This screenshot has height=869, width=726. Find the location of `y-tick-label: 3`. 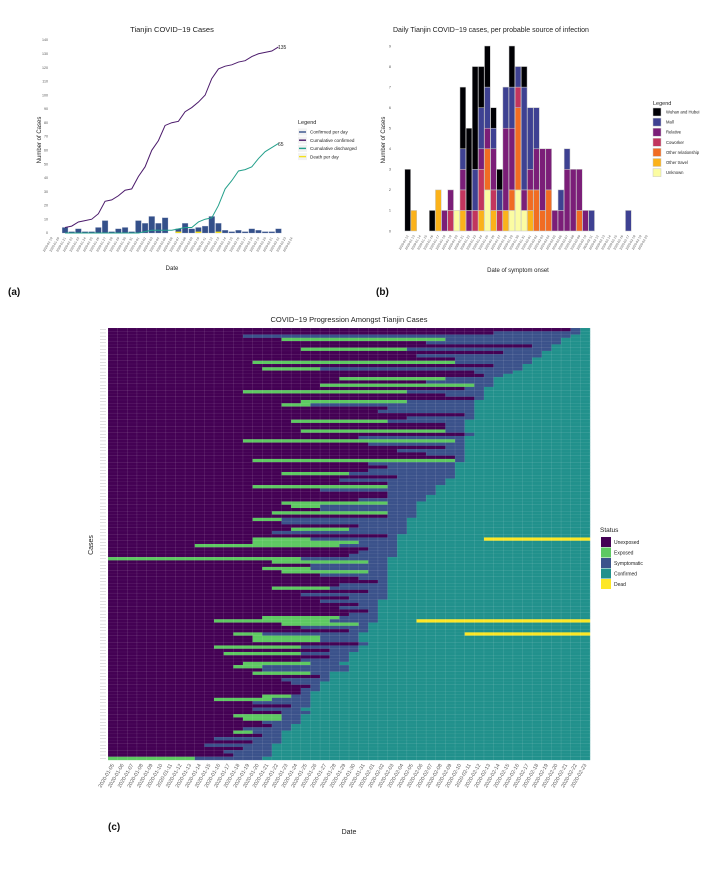

y-tick-label: 3 is located at coordinates (390, 170).